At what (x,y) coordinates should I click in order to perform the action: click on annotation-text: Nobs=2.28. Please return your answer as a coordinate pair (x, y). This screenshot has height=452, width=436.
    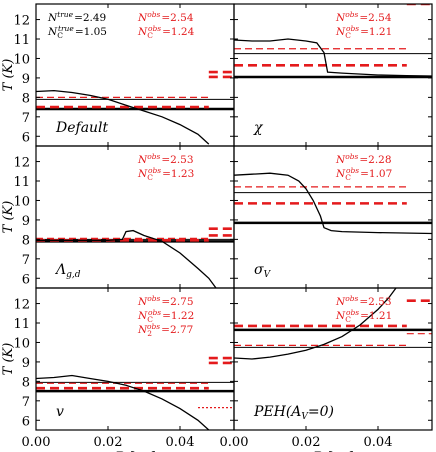
    Looking at the image, I should click on (363, 159).